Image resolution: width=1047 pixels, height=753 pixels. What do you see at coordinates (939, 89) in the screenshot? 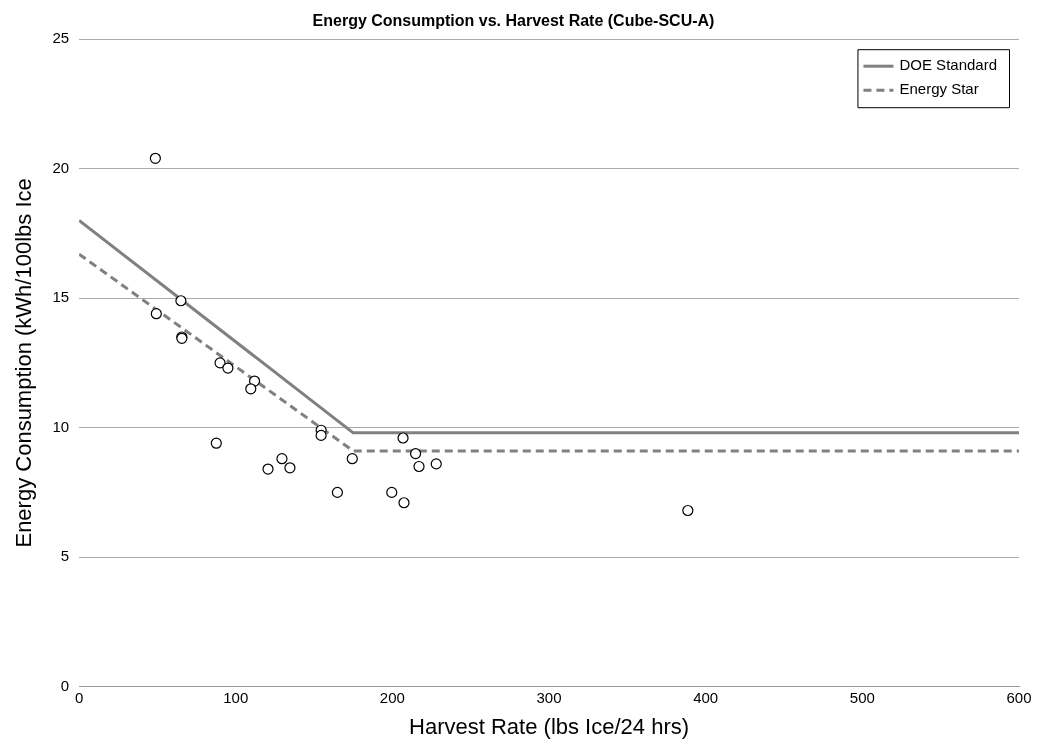
I see `legend-label: Energy Star` at bounding box center [939, 89].